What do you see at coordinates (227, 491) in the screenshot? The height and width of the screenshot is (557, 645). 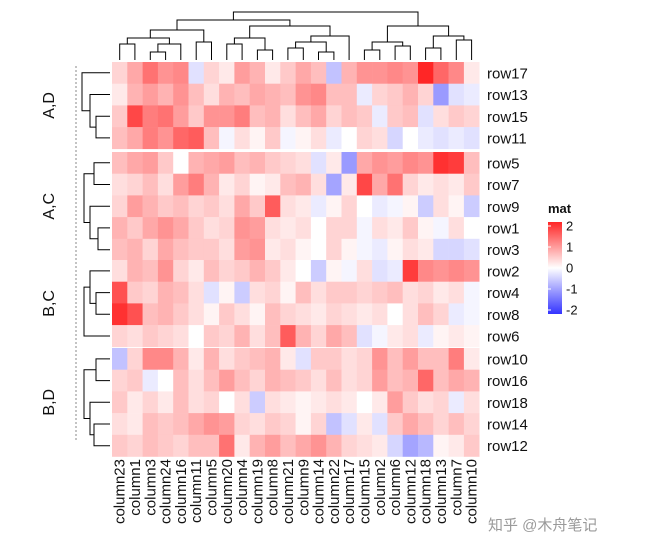 I see `column-label: column20` at bounding box center [227, 491].